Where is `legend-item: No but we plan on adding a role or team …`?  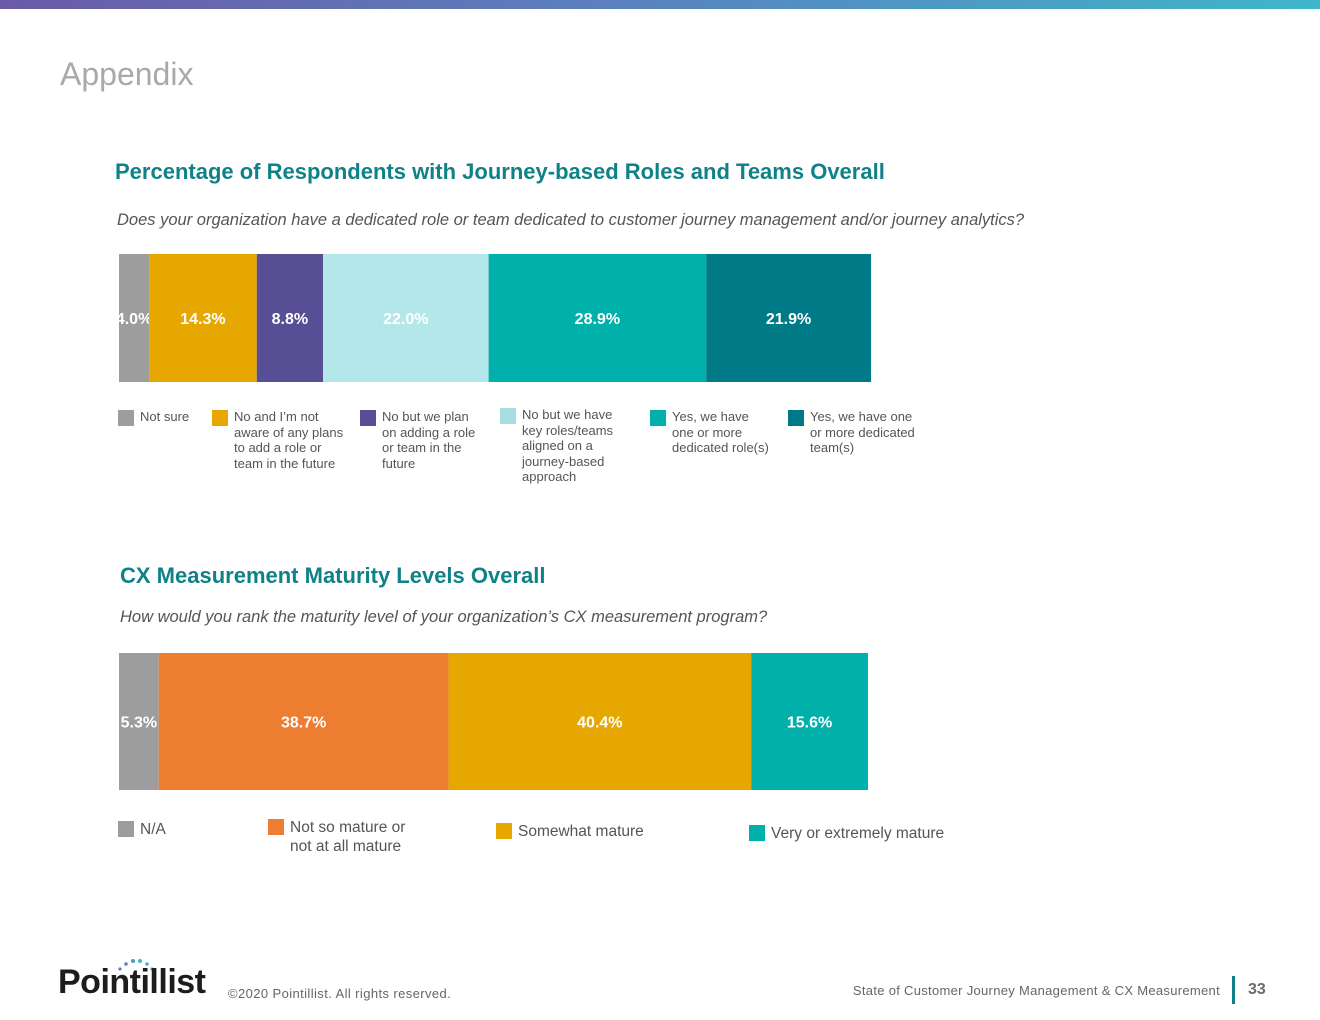
legend-item: No but we plan on adding a role or team … is located at coordinates (417, 440).